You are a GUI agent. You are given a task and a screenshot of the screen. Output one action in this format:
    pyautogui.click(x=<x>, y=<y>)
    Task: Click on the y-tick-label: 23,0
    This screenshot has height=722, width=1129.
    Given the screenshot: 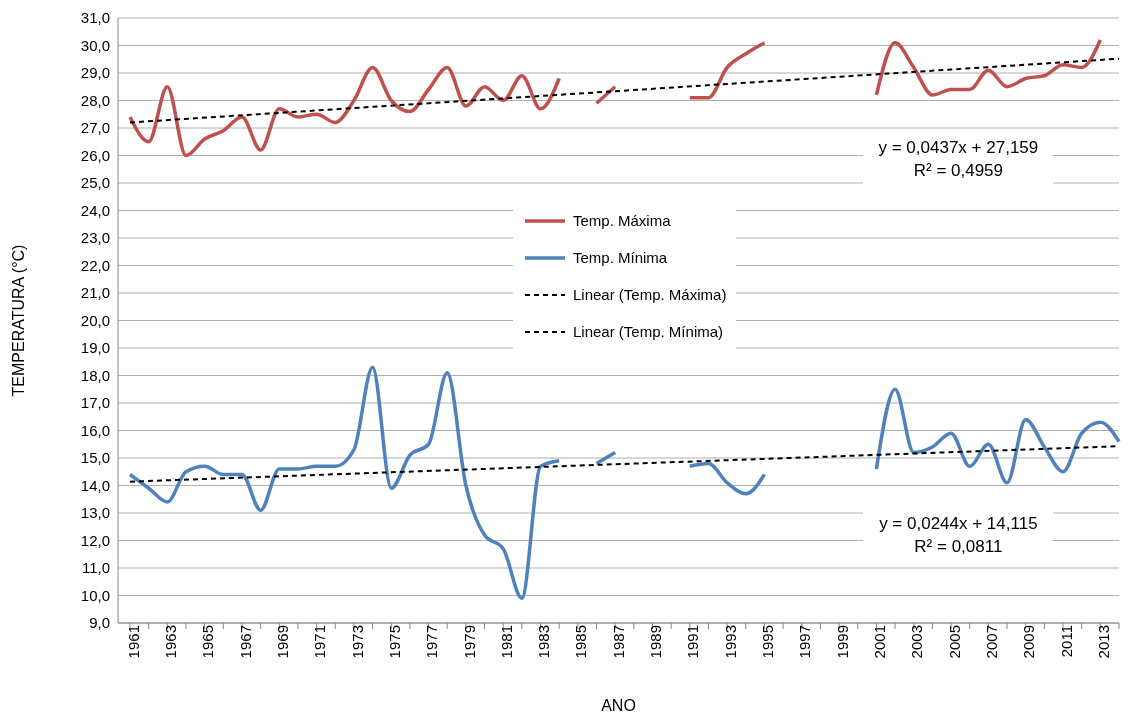 What is the action you would take?
    pyautogui.click(x=95, y=238)
    